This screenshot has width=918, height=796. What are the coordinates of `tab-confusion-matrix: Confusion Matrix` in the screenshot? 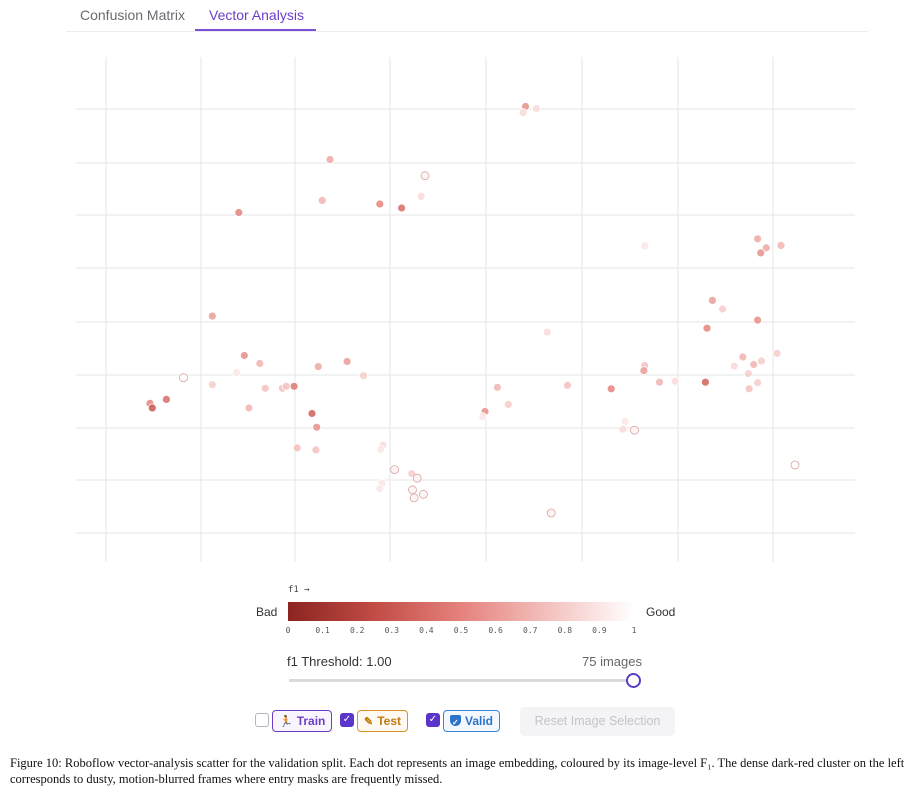 It's located at (133, 15).